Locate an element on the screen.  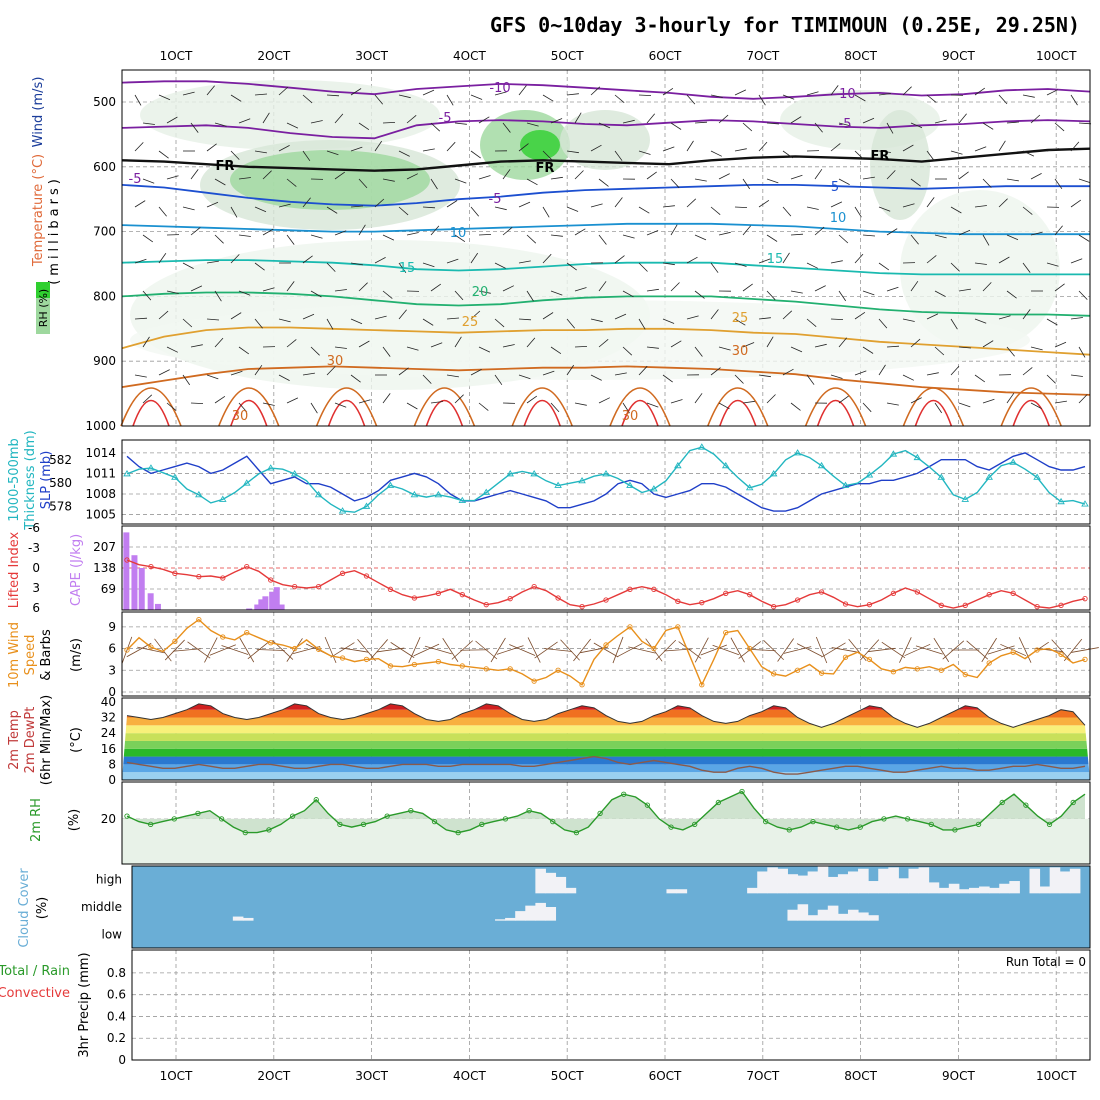
isotherm-label: -5 is located at coordinates (845, 124).